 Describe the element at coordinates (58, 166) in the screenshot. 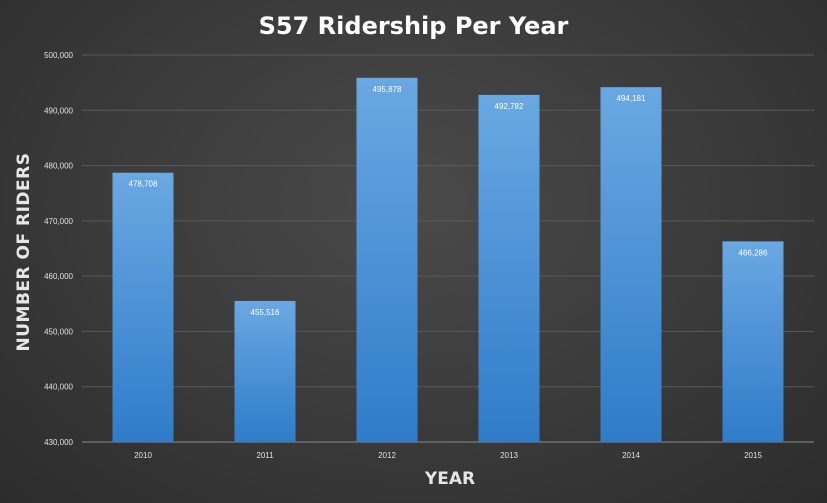

I see `y-tick-label: 480,000` at that location.